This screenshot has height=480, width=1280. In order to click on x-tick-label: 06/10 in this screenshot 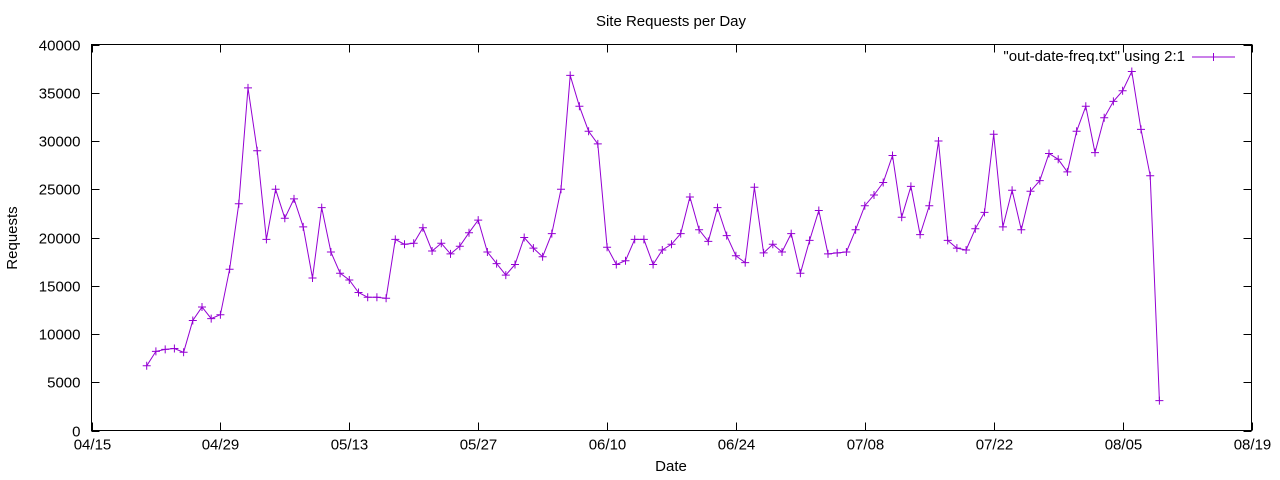, I will do `click(608, 445)`.